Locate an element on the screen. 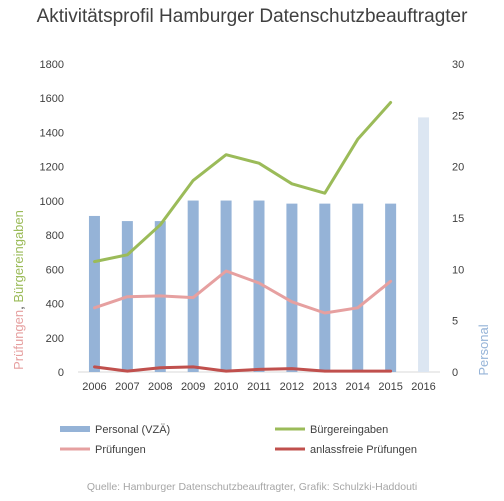 This screenshot has width=504, height=501. y-left-tick-label: 800 is located at coordinates (55, 236).